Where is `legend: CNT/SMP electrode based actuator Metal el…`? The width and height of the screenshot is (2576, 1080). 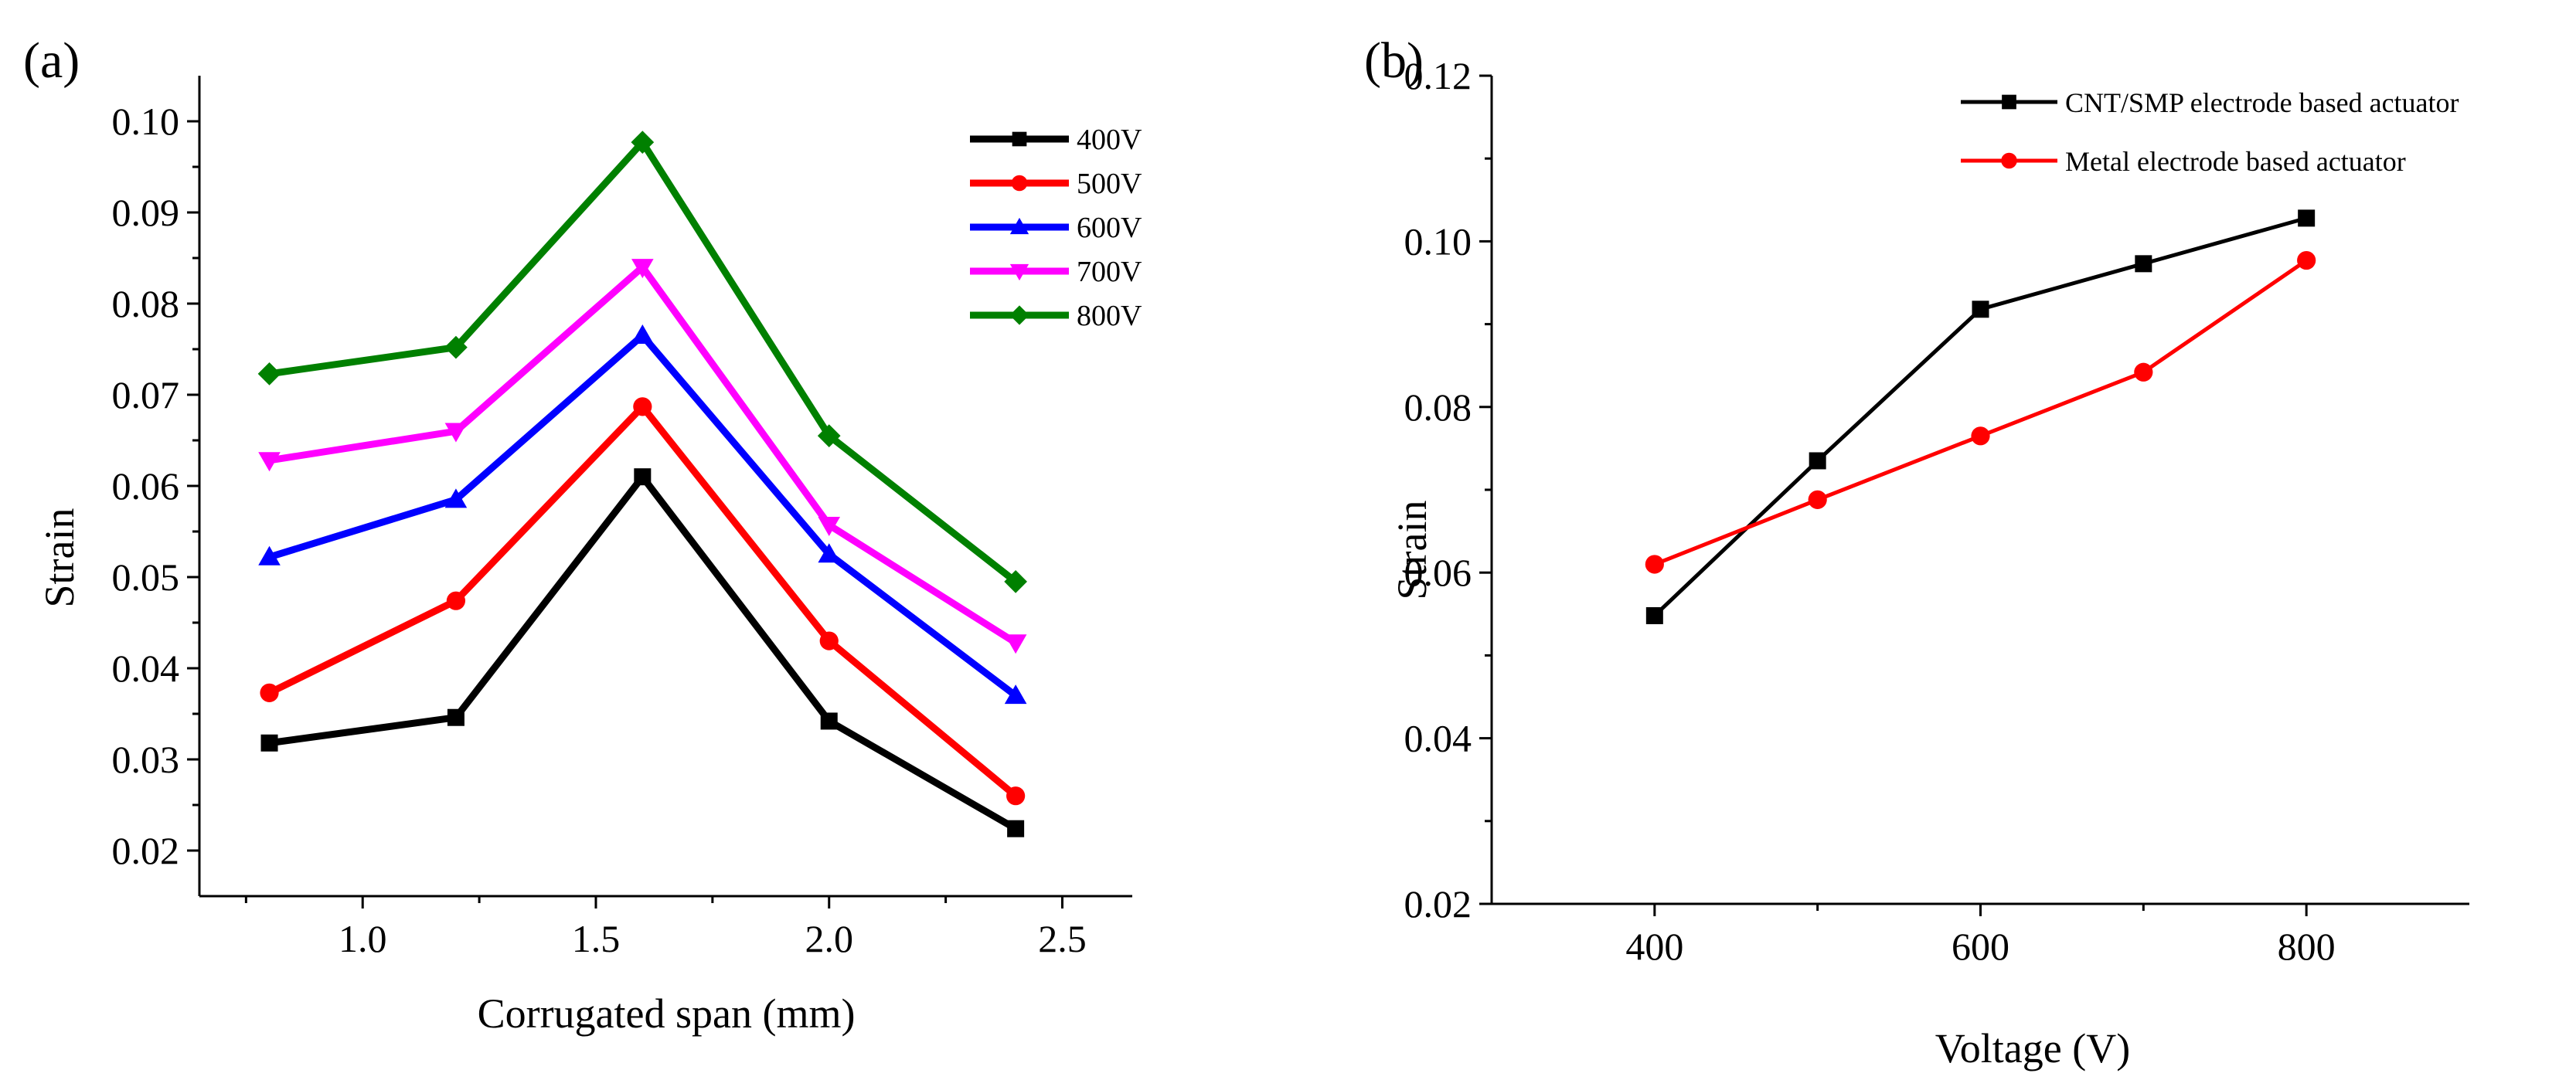 legend: CNT/SMP electrode based actuator Metal el… is located at coordinates (2210, 132).